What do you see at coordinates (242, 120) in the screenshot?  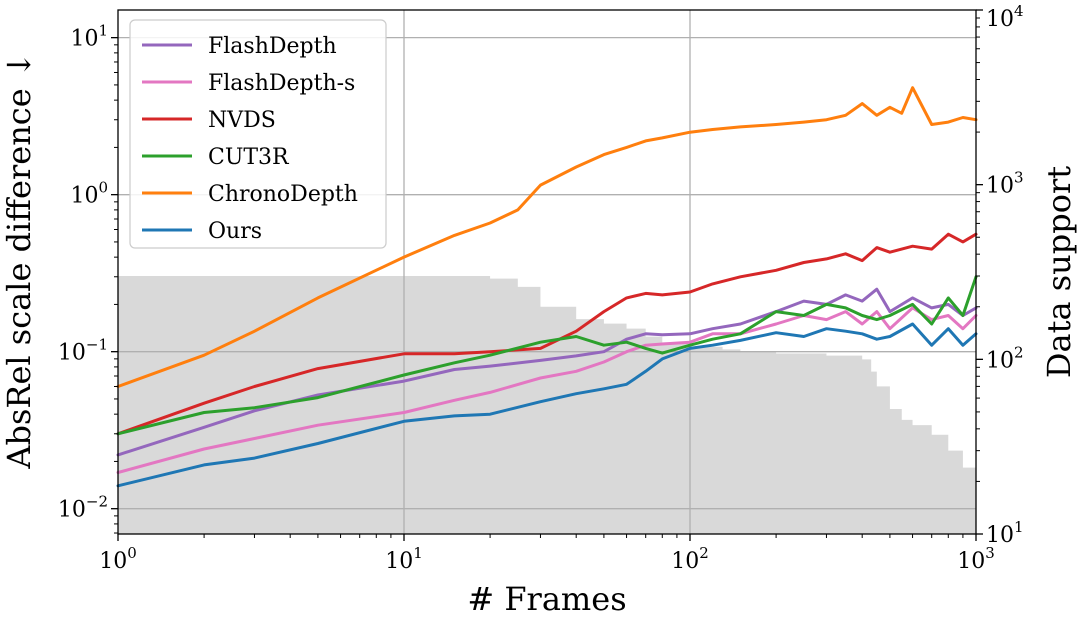 I see `legend-label: NVDS` at bounding box center [242, 120].